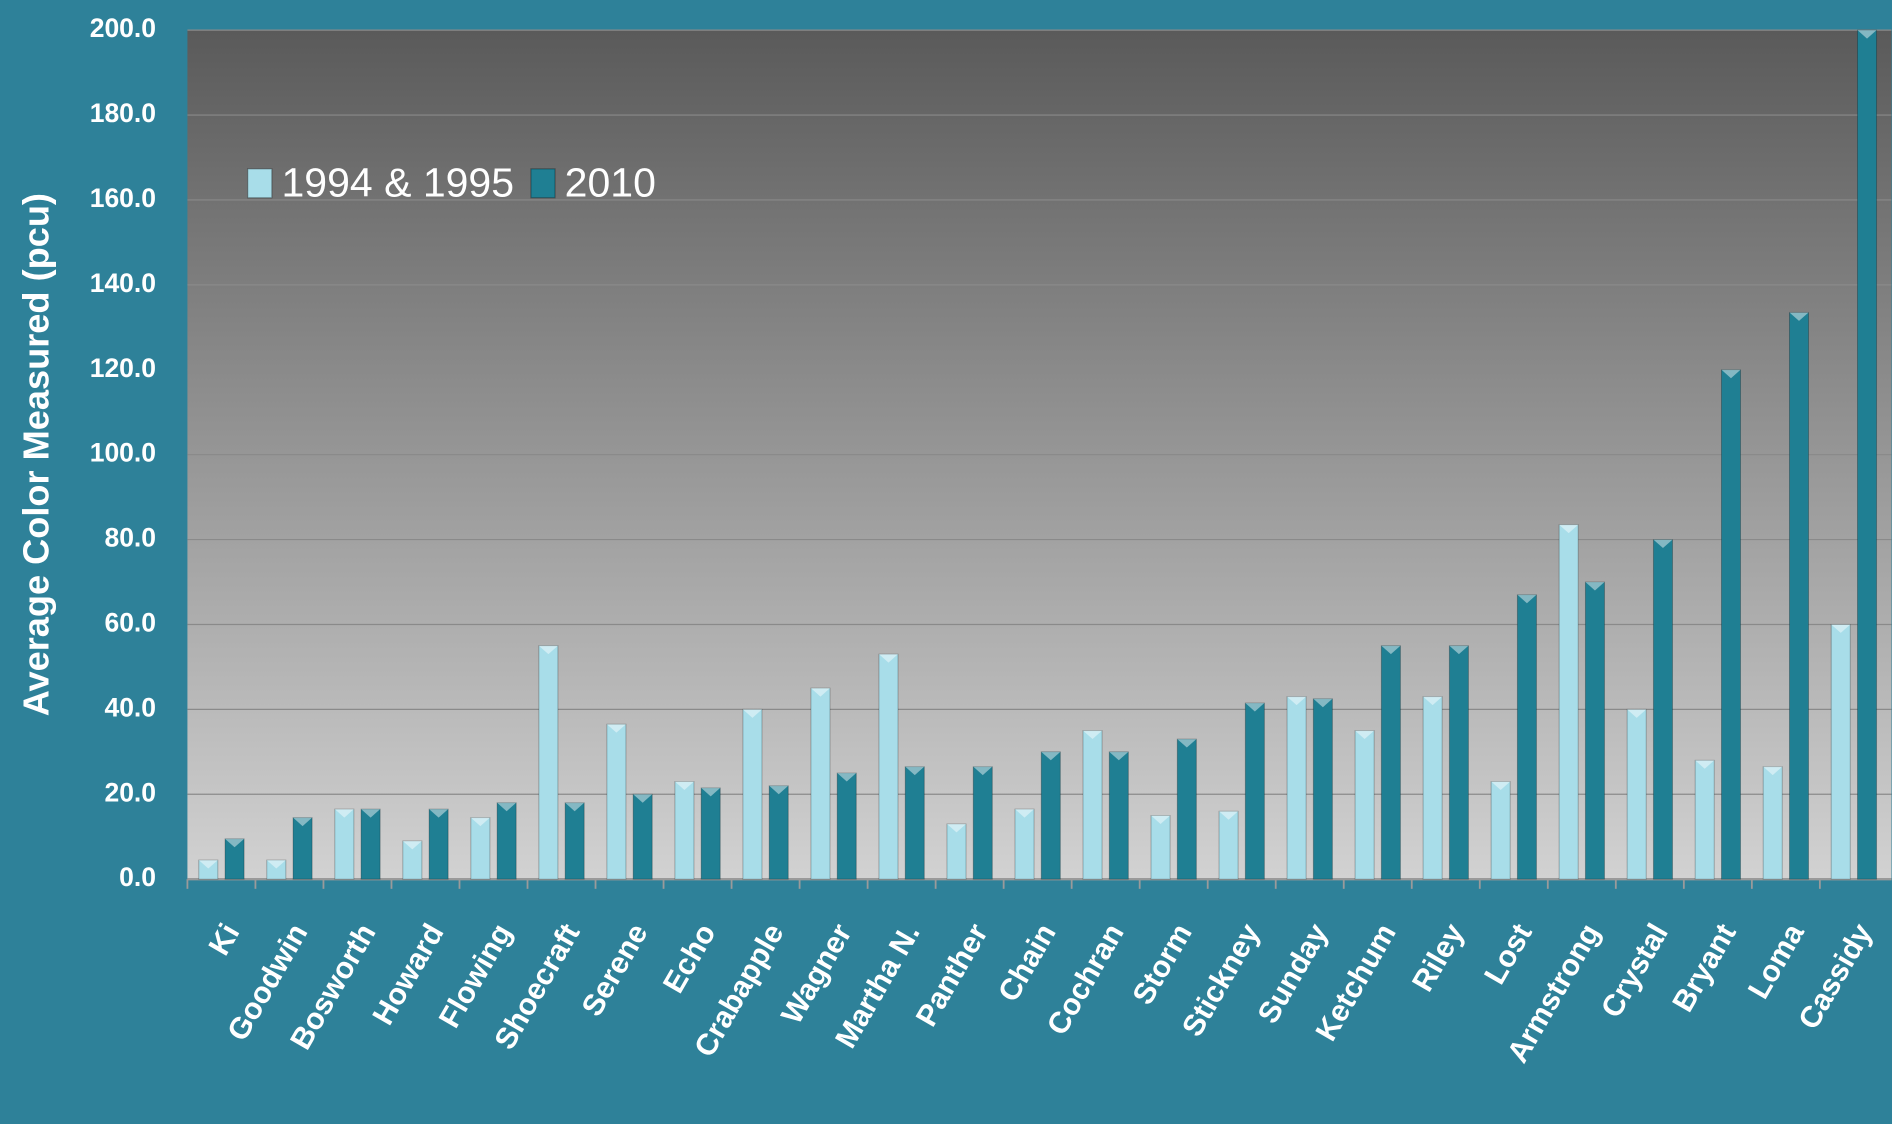 The image size is (1892, 1124). I want to click on y-tick-label: 160.0, so click(123, 198).